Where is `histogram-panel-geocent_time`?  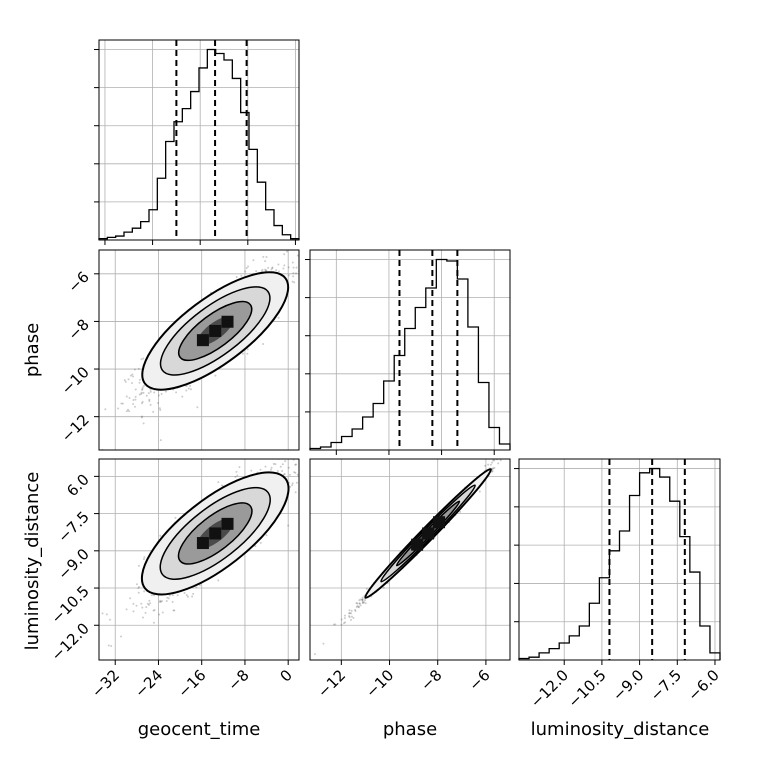
histogram-panel-geocent_time is located at coordinates (197, 140).